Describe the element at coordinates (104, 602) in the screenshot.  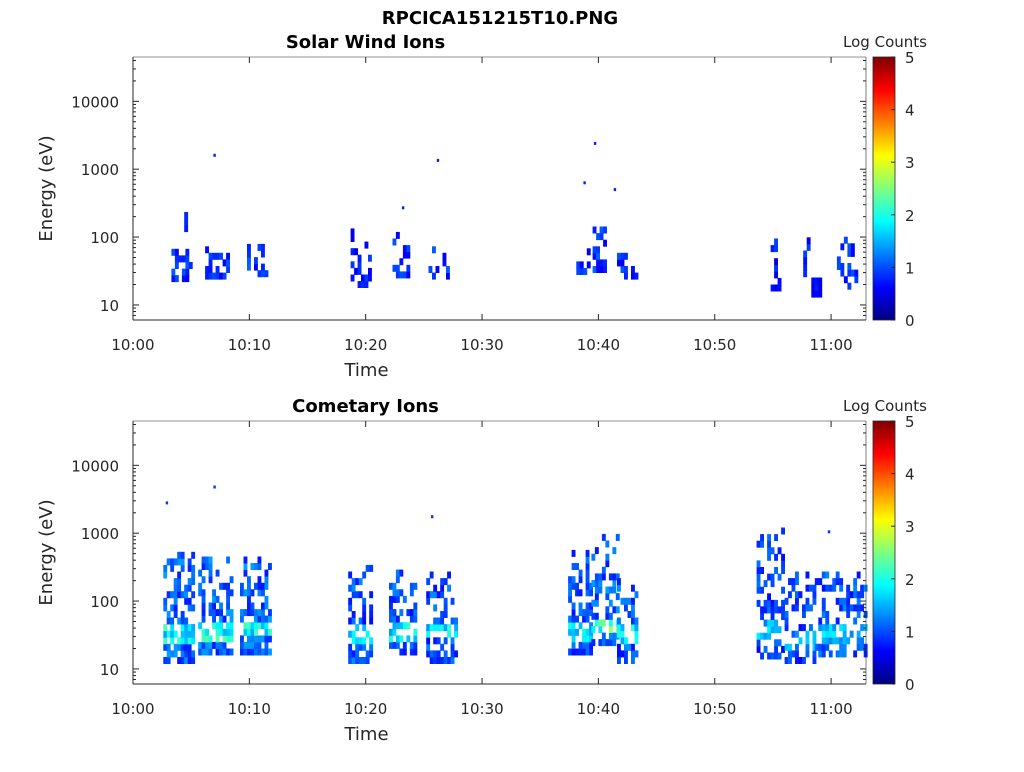
I see `y-tick-label: 100` at that location.